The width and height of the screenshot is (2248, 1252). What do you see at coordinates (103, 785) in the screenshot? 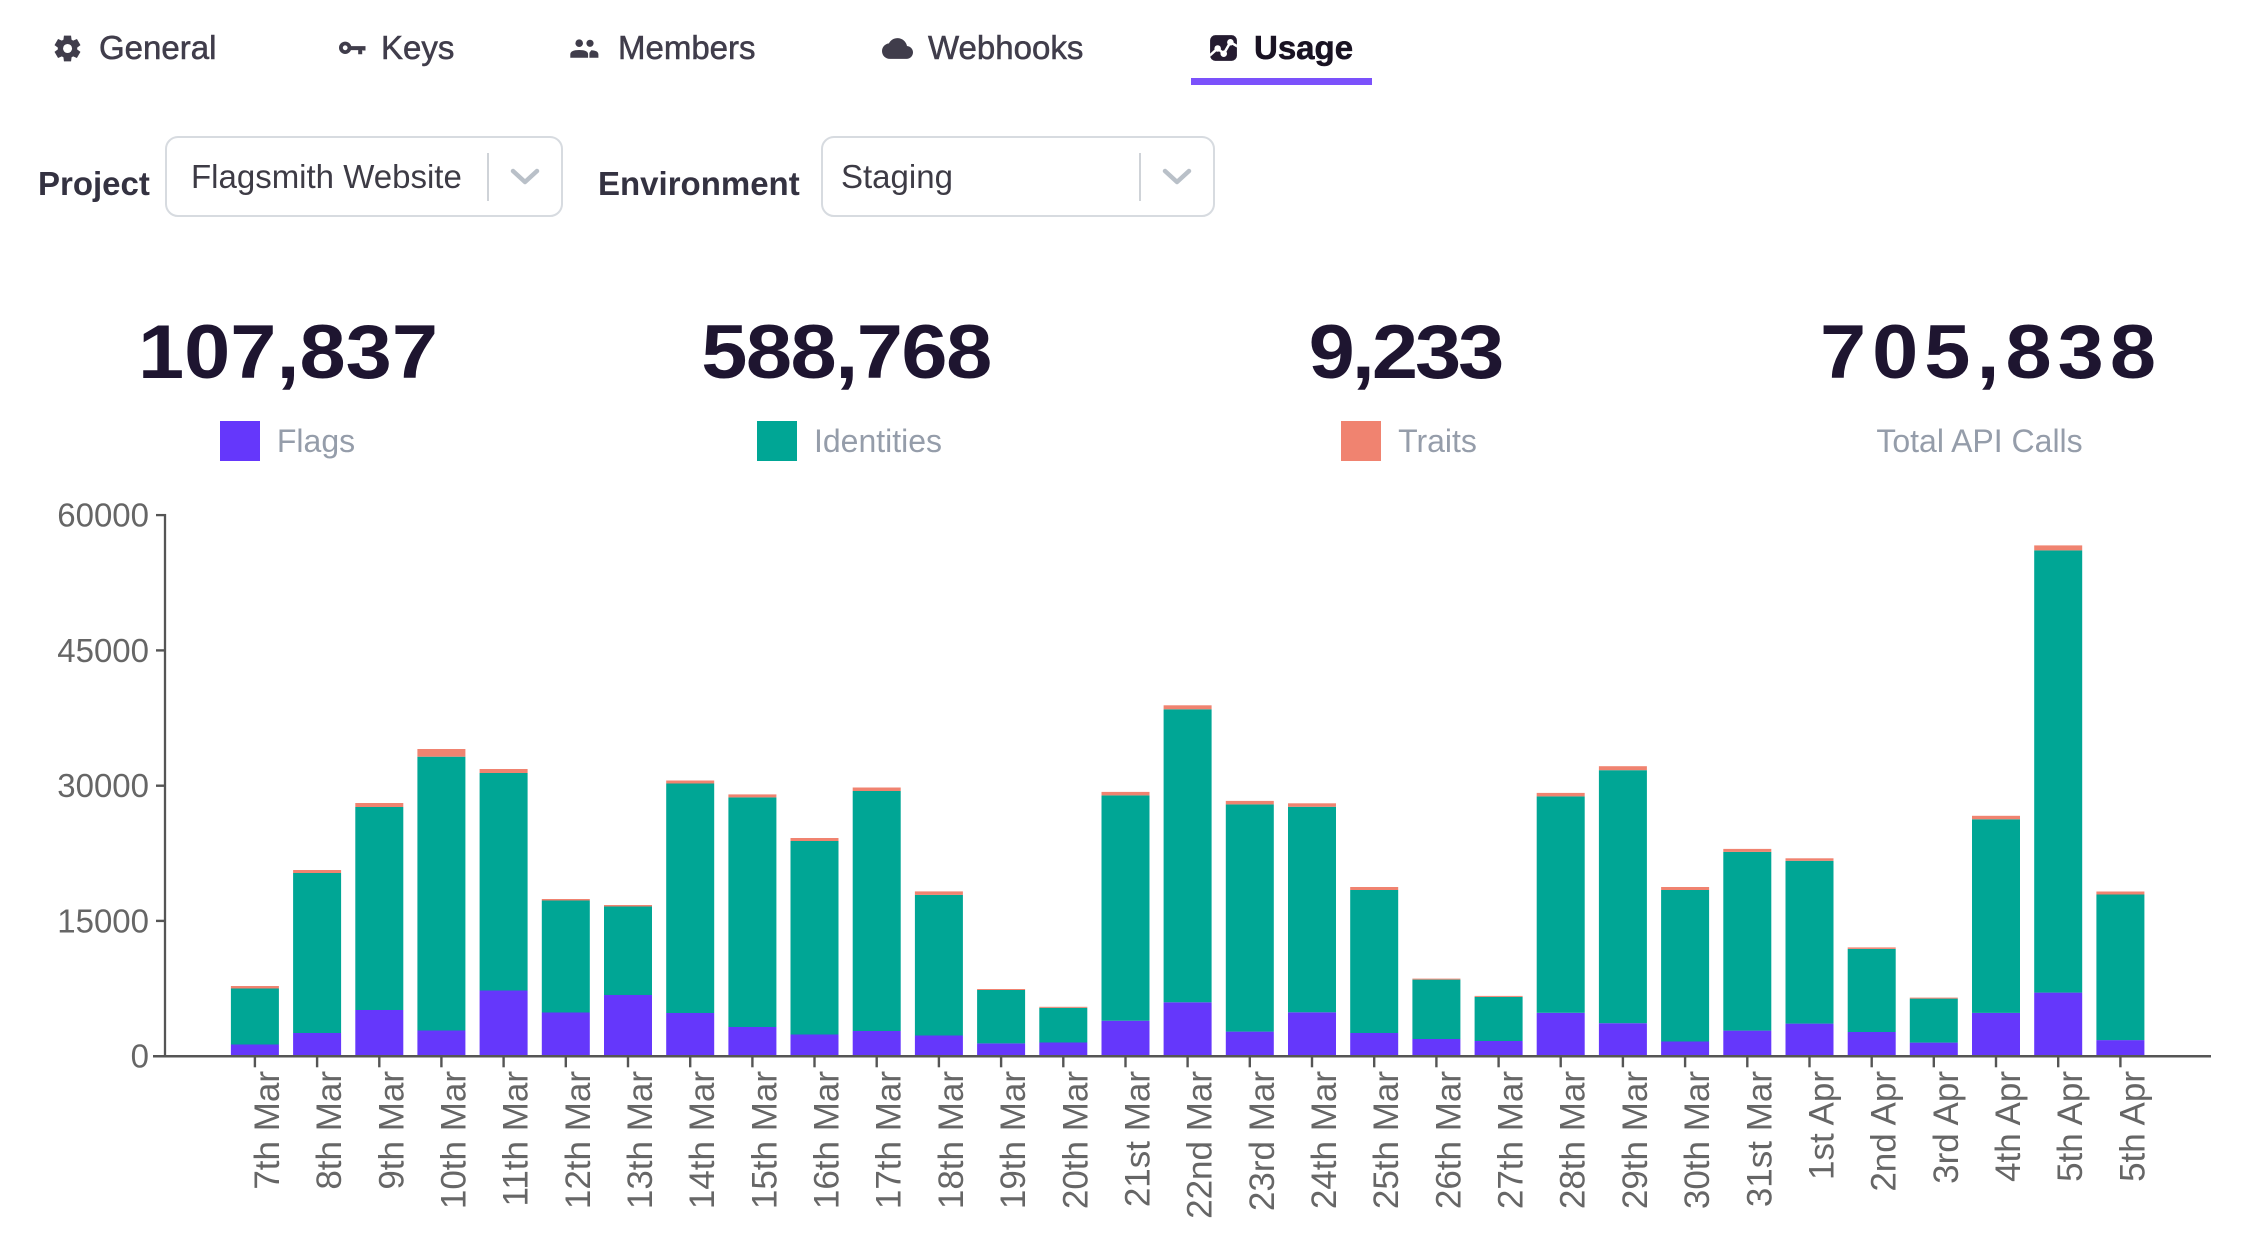
I see `svg-text: 30000` at bounding box center [103, 785].